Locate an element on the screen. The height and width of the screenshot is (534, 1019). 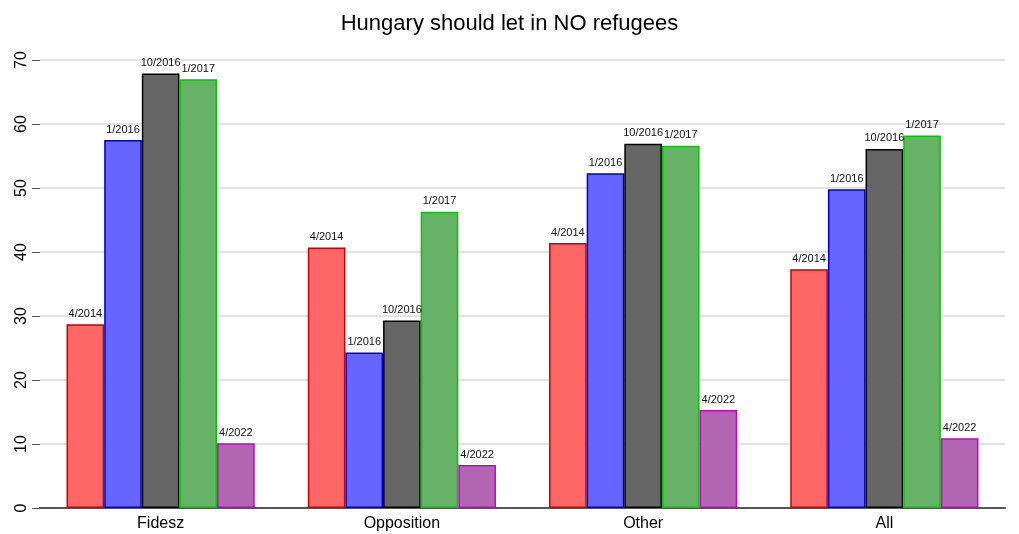
y-tick-label: 60 is located at coordinates (20, 124).